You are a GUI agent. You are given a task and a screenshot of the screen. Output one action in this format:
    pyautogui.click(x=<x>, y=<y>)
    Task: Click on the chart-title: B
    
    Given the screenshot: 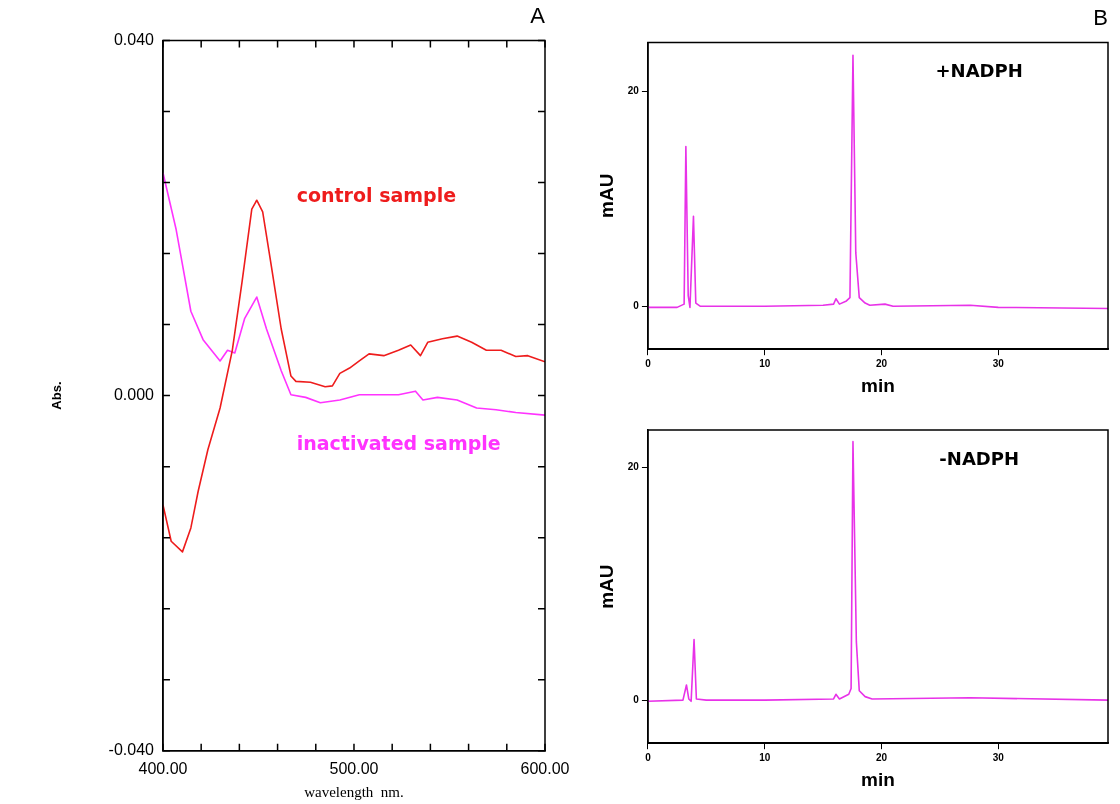 What is the action you would take?
    pyautogui.click(x=1100, y=18)
    